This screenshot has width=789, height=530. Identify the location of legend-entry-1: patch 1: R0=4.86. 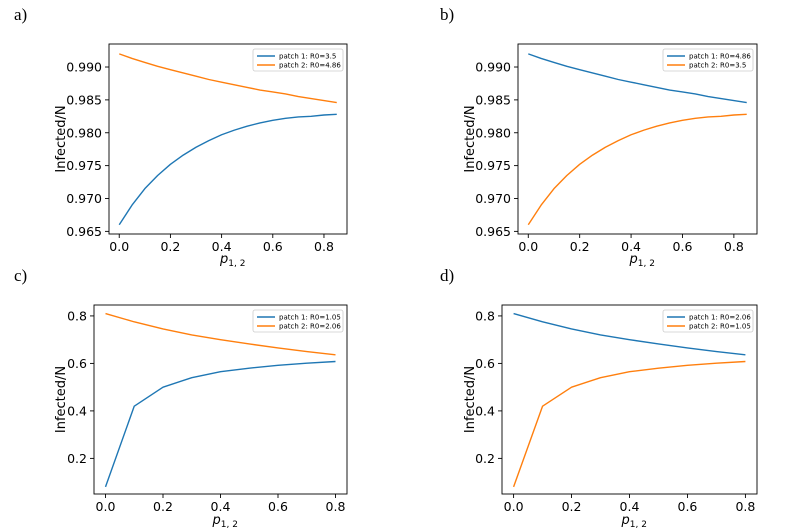
(720, 57).